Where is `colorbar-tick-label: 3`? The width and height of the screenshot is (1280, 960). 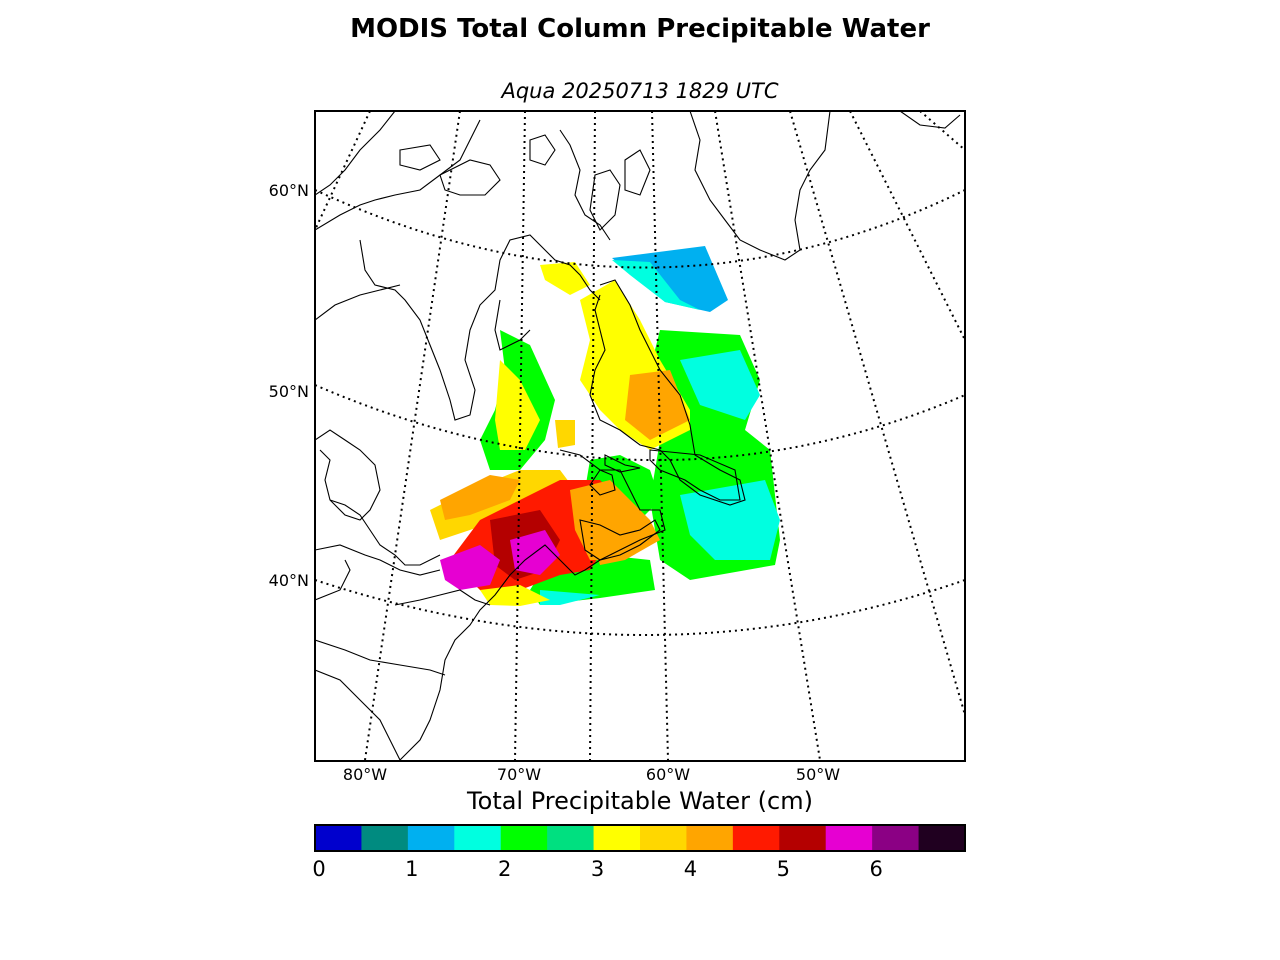 colorbar-tick-label: 3 is located at coordinates (597, 869).